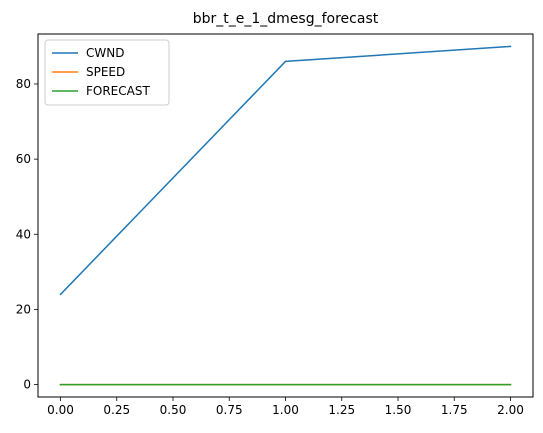 The image size is (543, 433). What do you see at coordinates (341, 410) in the screenshot?
I see `x-tick-label: 1.25` at bounding box center [341, 410].